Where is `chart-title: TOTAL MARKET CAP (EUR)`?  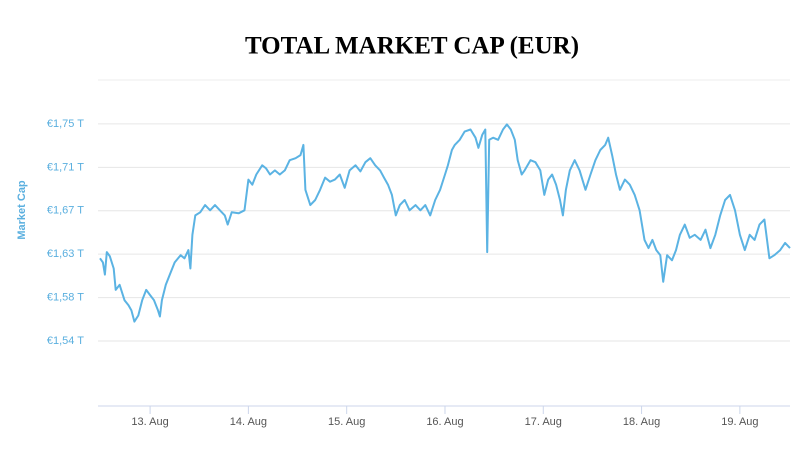
chart-title: TOTAL MARKET CAP (EUR) is located at coordinates (412, 46).